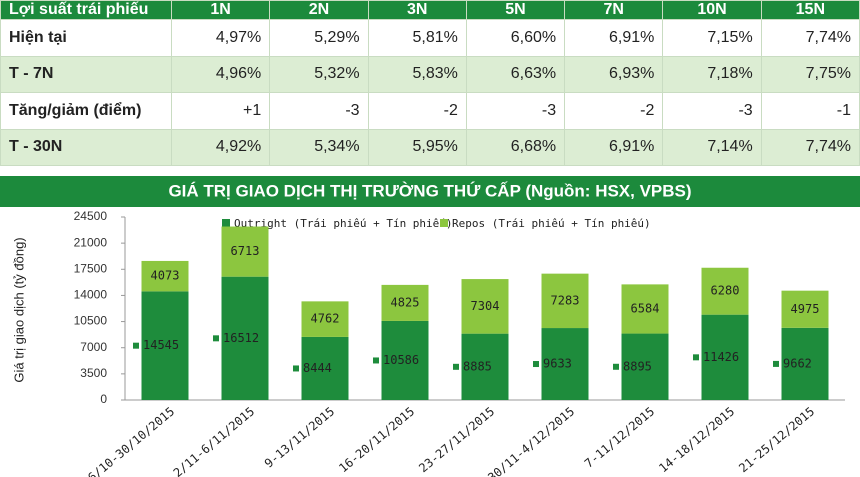  I want to click on value-label: 8885, so click(477, 366).